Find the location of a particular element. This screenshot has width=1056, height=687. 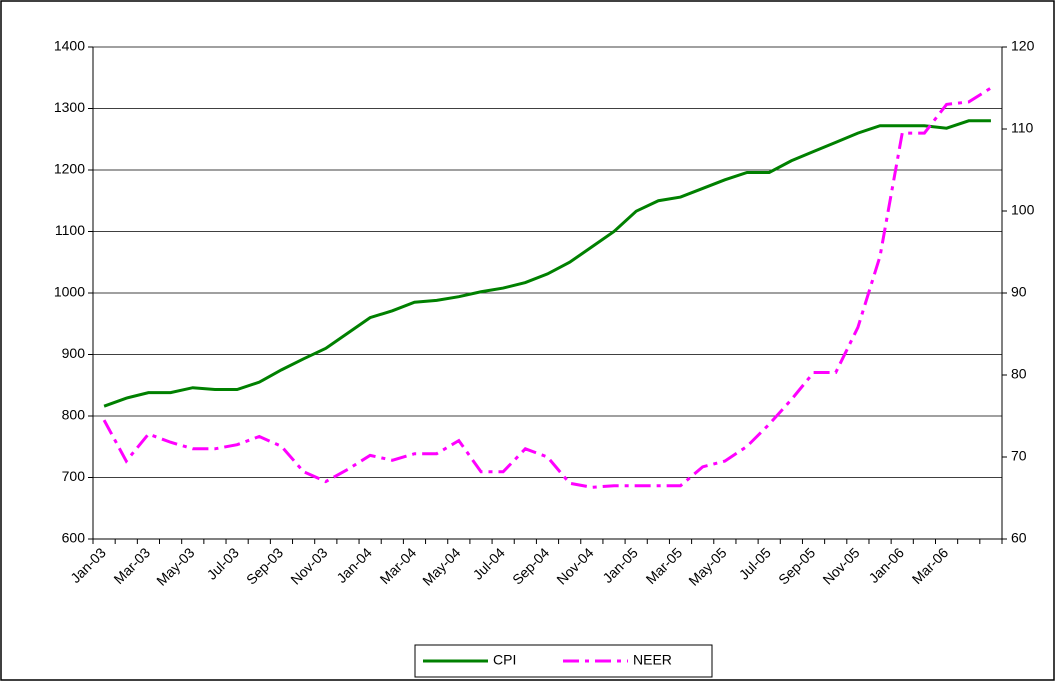

legend-label: CPI is located at coordinates (504, 660).